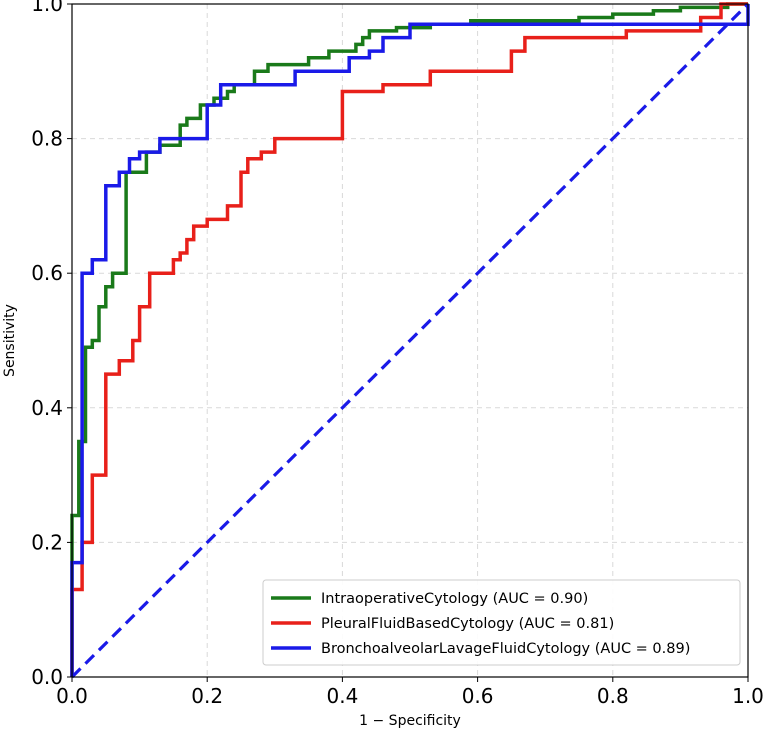 This screenshot has height=735, width=771. I want to click on y-axis-label: Sensitivity, so click(10, 340).